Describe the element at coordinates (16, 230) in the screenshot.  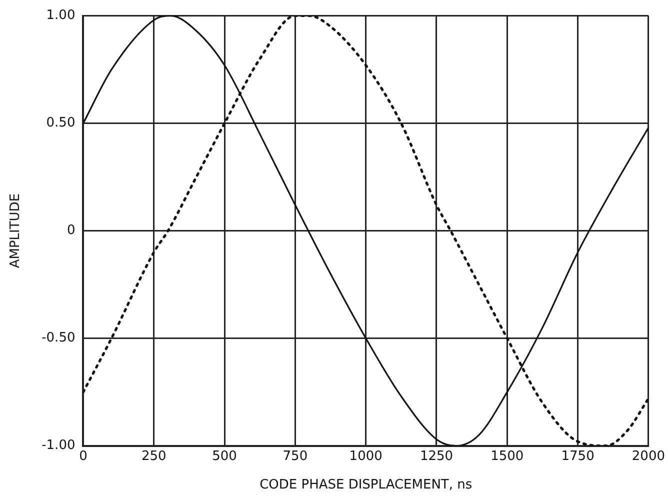
I see `y-axis-title: AMPLITUDE` at that location.